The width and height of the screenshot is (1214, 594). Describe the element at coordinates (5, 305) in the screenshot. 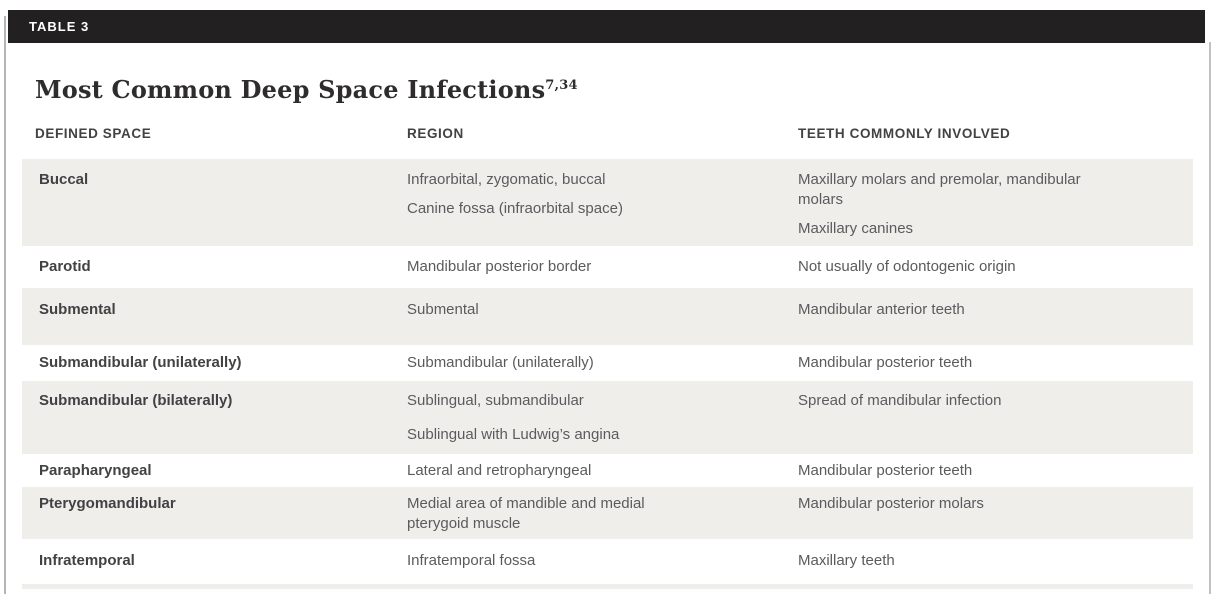

I see `page-edge-line-left` at that location.